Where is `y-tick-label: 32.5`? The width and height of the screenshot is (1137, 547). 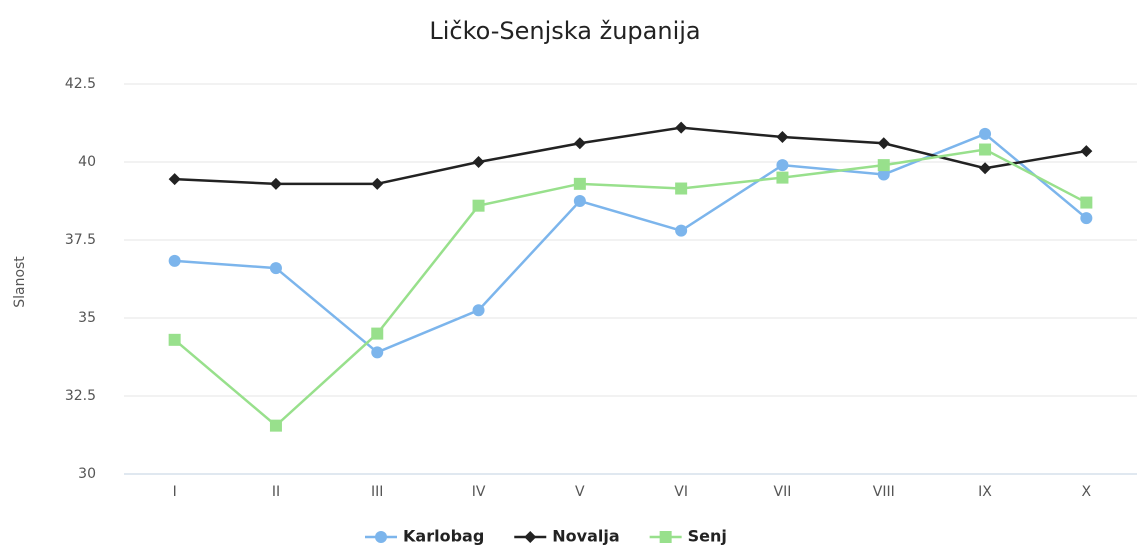 y-tick-label: 32.5 is located at coordinates (80, 396).